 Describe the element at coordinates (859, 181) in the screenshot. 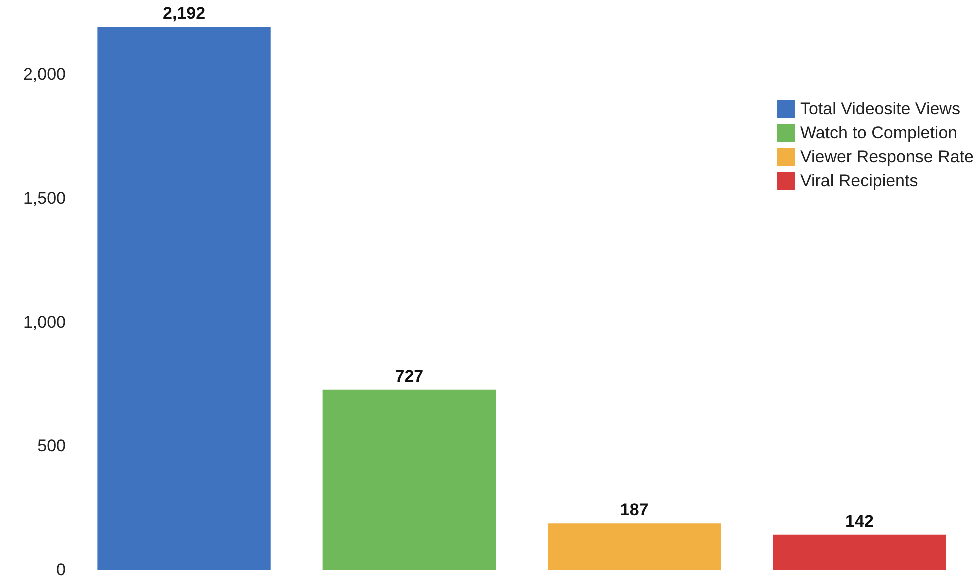

I see `legend-label: Viral Recipients` at that location.